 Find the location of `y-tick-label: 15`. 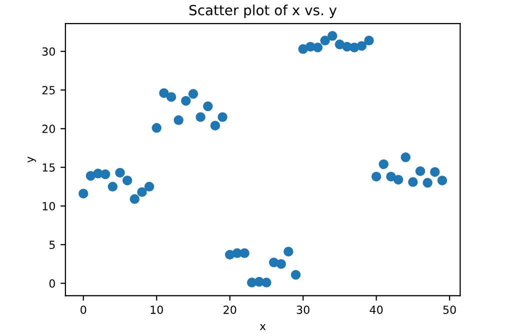

y-tick-label: 15 is located at coordinates (48, 167).